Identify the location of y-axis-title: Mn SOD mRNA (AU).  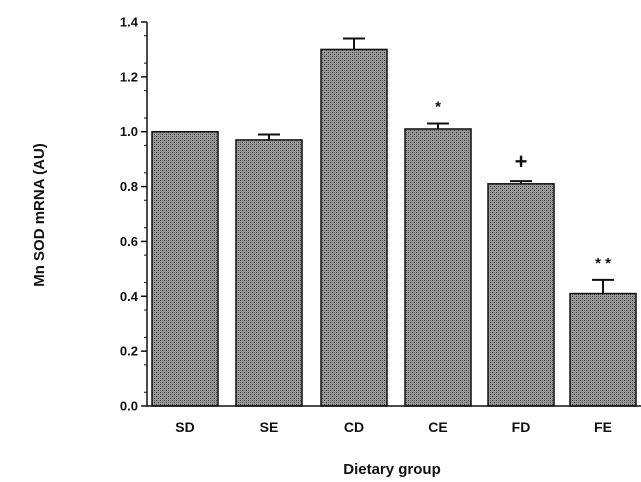
(39, 215).